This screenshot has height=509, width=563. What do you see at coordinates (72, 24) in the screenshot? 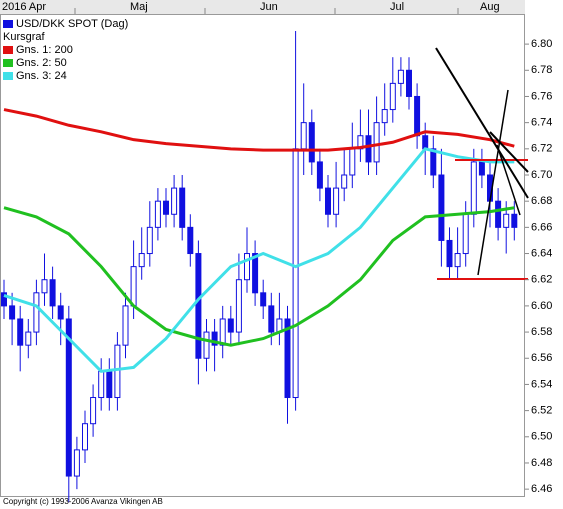
I see `legend-label: USD/DKK SPOT (Dag)` at bounding box center [72, 24].